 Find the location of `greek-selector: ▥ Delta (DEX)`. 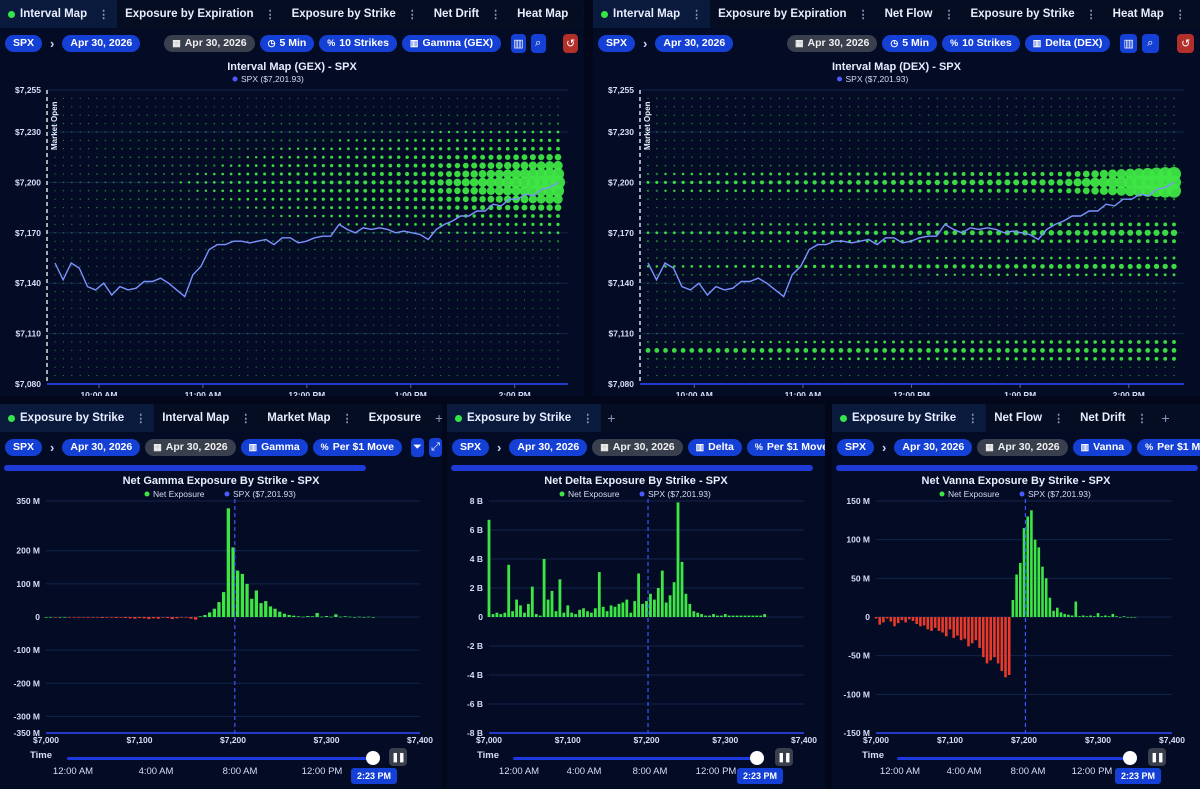

greek-selector: ▥ Delta (DEX) is located at coordinates (1067, 43).